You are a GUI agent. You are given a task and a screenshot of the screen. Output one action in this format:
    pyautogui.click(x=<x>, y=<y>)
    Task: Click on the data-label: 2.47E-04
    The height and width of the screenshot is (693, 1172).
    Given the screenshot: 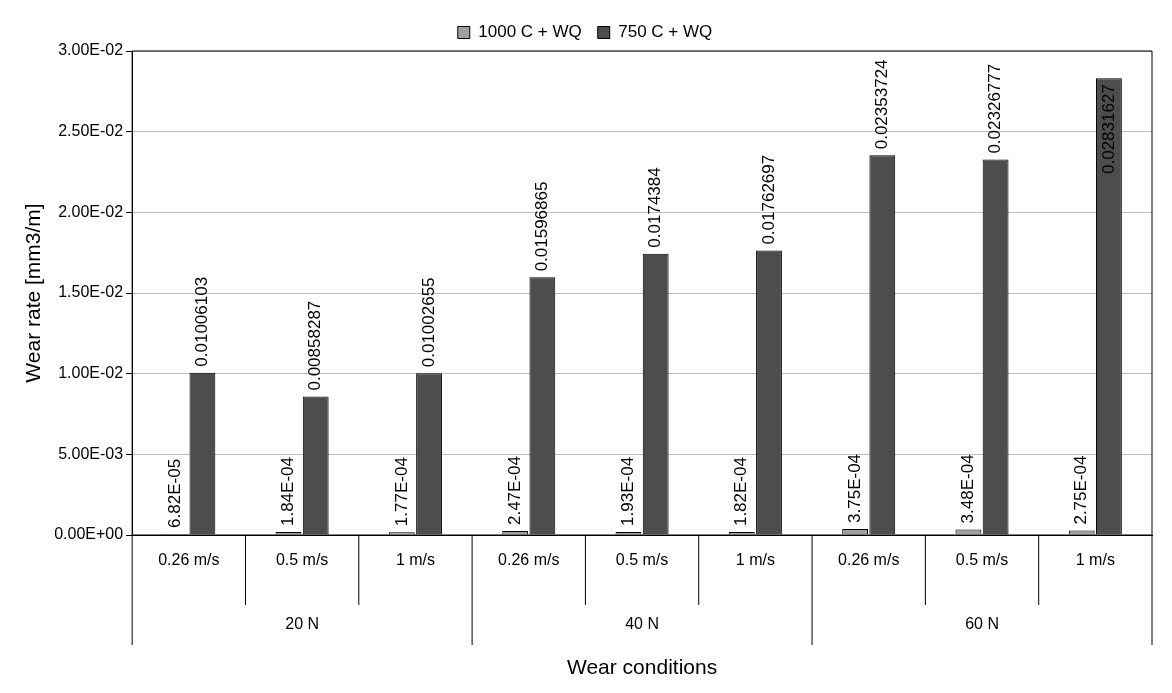 What is the action you would take?
    pyautogui.click(x=514, y=491)
    